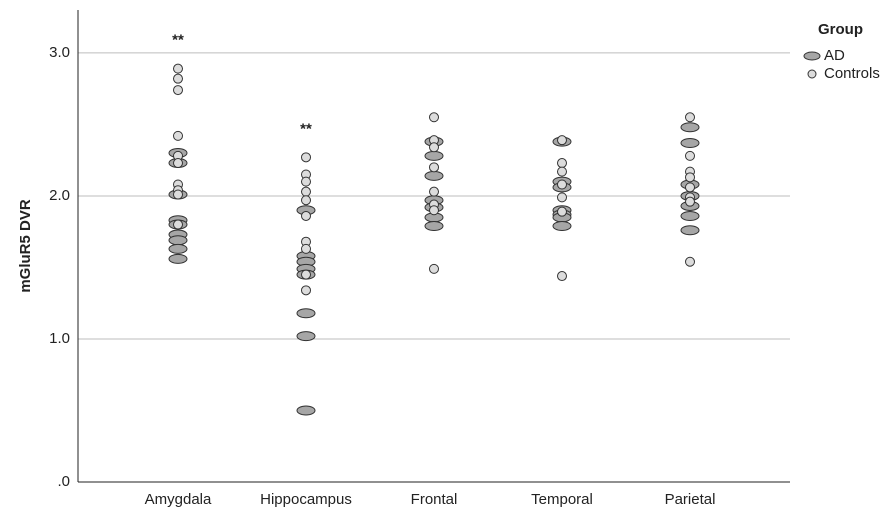  What do you see at coordinates (59, 338) in the screenshot?
I see `y-tick-label: 1.0` at bounding box center [59, 338].